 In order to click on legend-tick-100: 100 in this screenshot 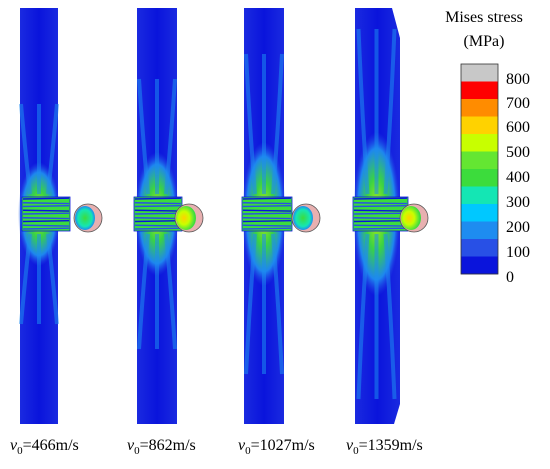, I will do `click(518, 252)`.